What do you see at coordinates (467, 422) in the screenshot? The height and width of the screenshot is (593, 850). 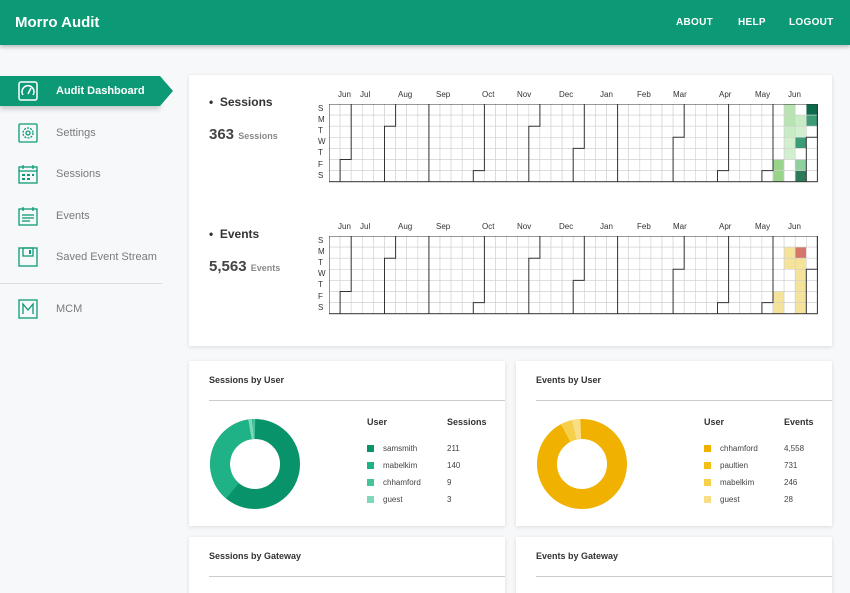 I see `column-header-sessions: Sessions` at bounding box center [467, 422].